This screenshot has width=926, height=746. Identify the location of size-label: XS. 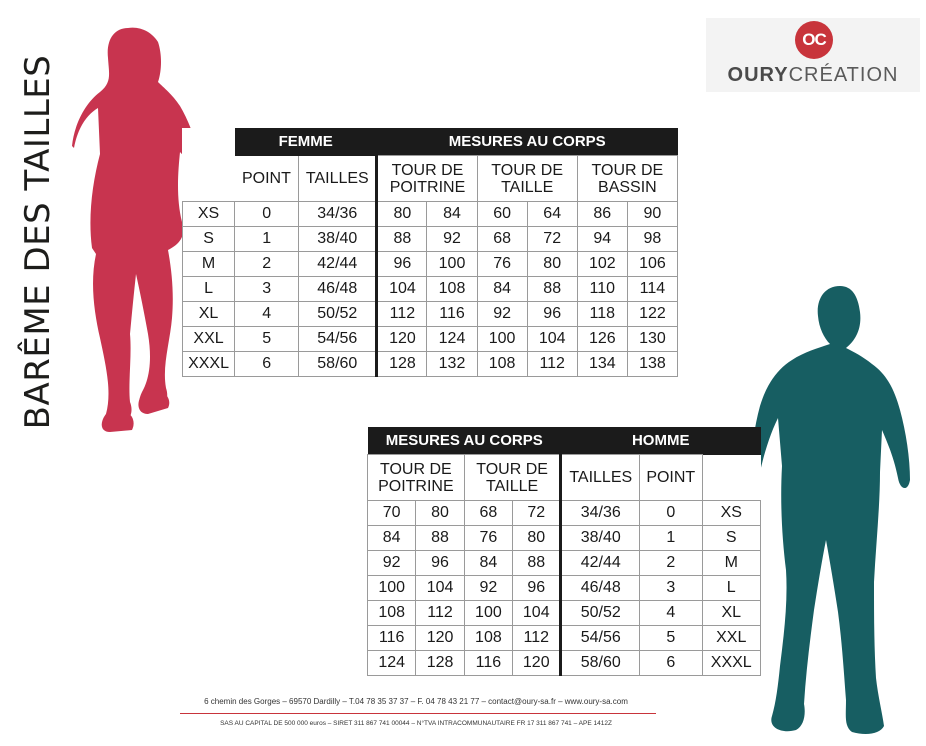
(208, 214).